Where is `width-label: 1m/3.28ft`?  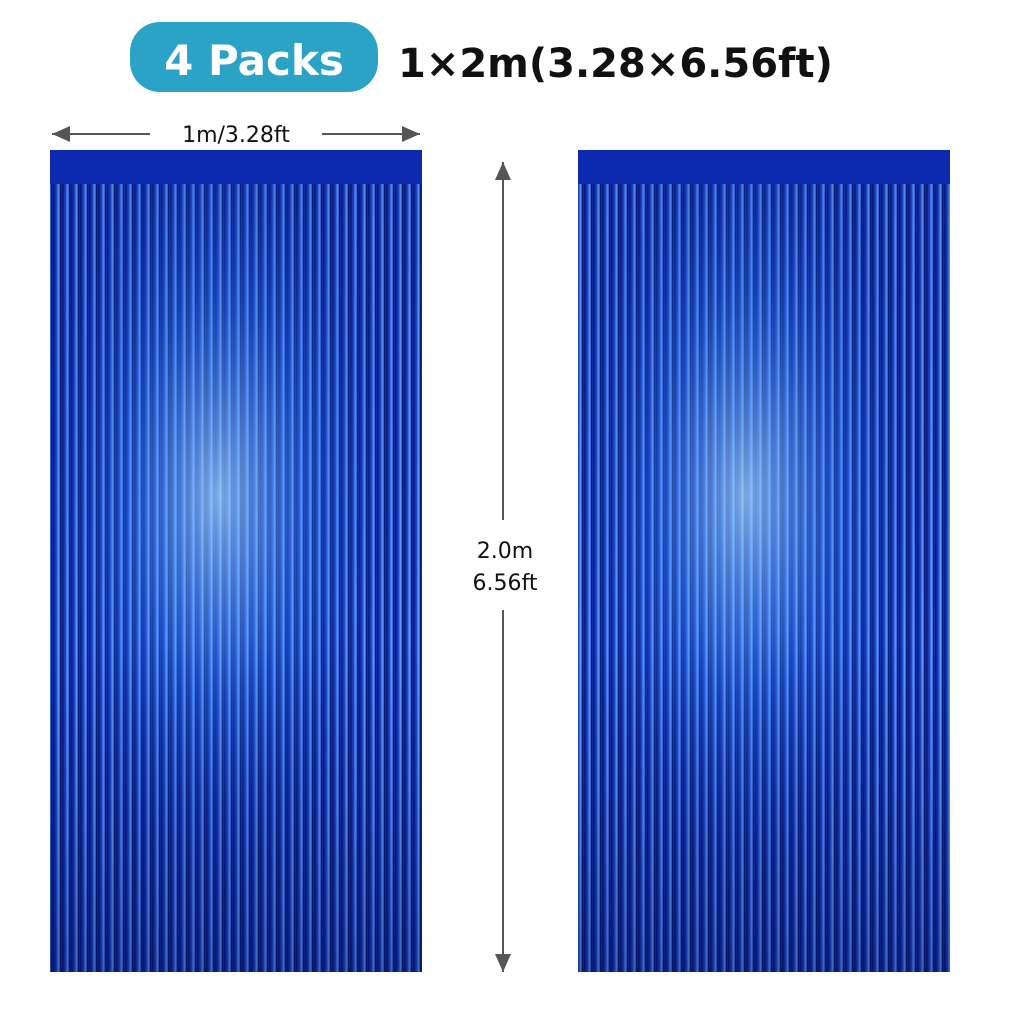
width-label: 1m/3.28ft is located at coordinates (236, 135).